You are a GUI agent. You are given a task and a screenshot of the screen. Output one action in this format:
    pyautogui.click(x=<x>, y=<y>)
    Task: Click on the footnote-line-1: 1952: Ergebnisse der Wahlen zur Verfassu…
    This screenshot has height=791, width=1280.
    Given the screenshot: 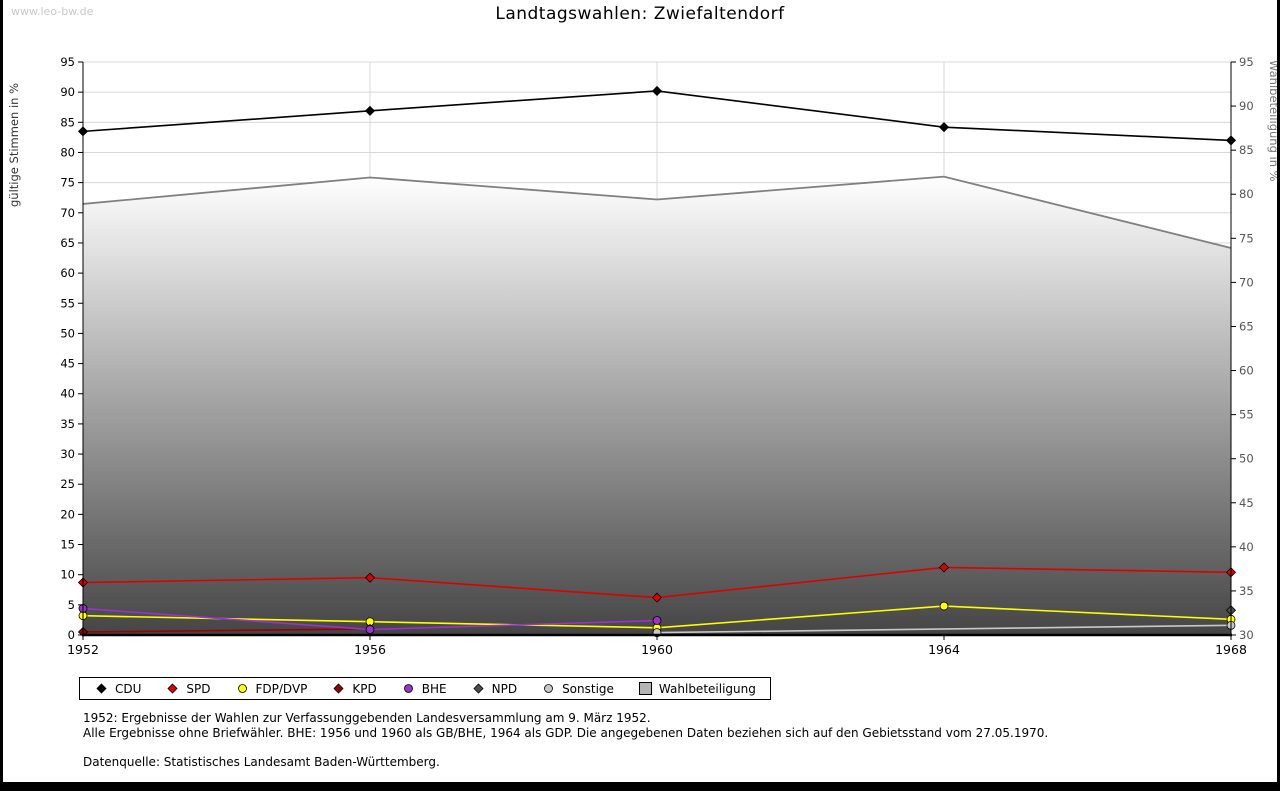 What is the action you would take?
    pyautogui.click(x=367, y=718)
    